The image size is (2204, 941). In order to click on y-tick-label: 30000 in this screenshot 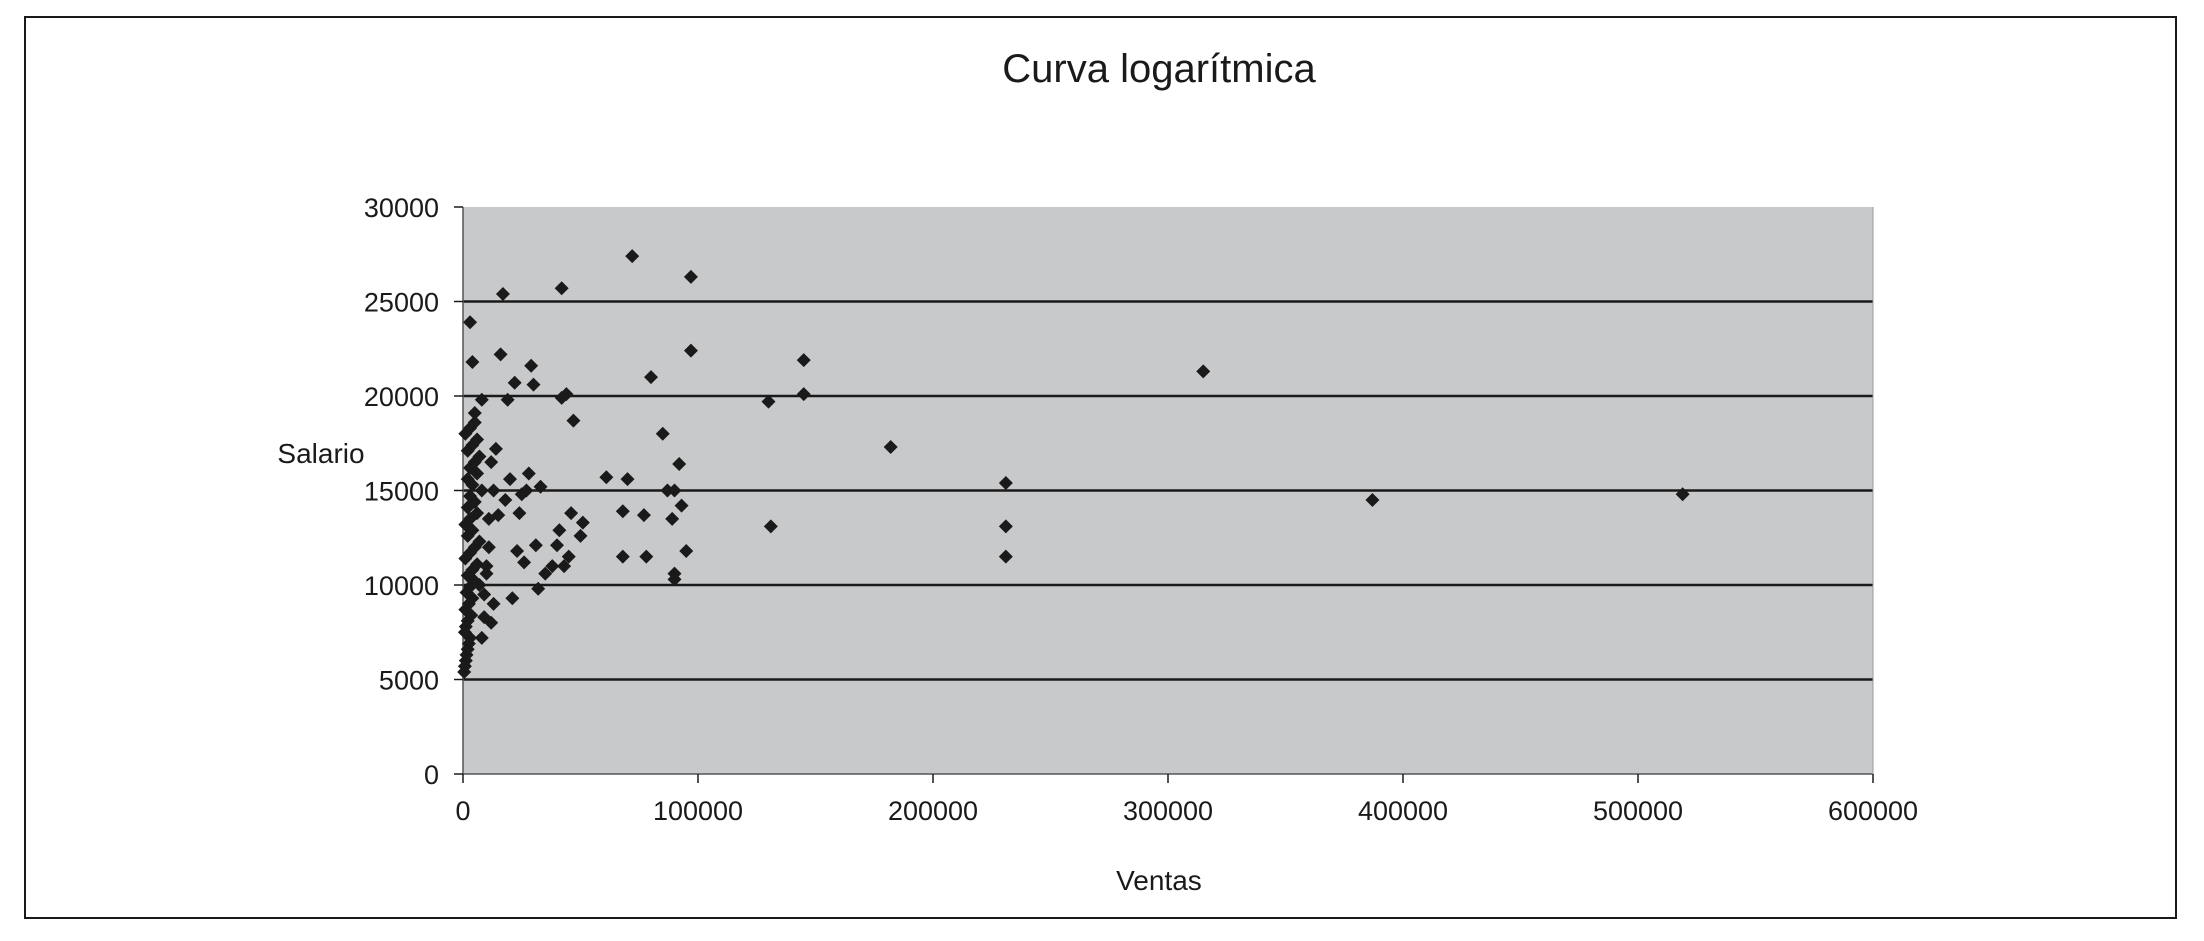, I will do `click(401, 208)`.